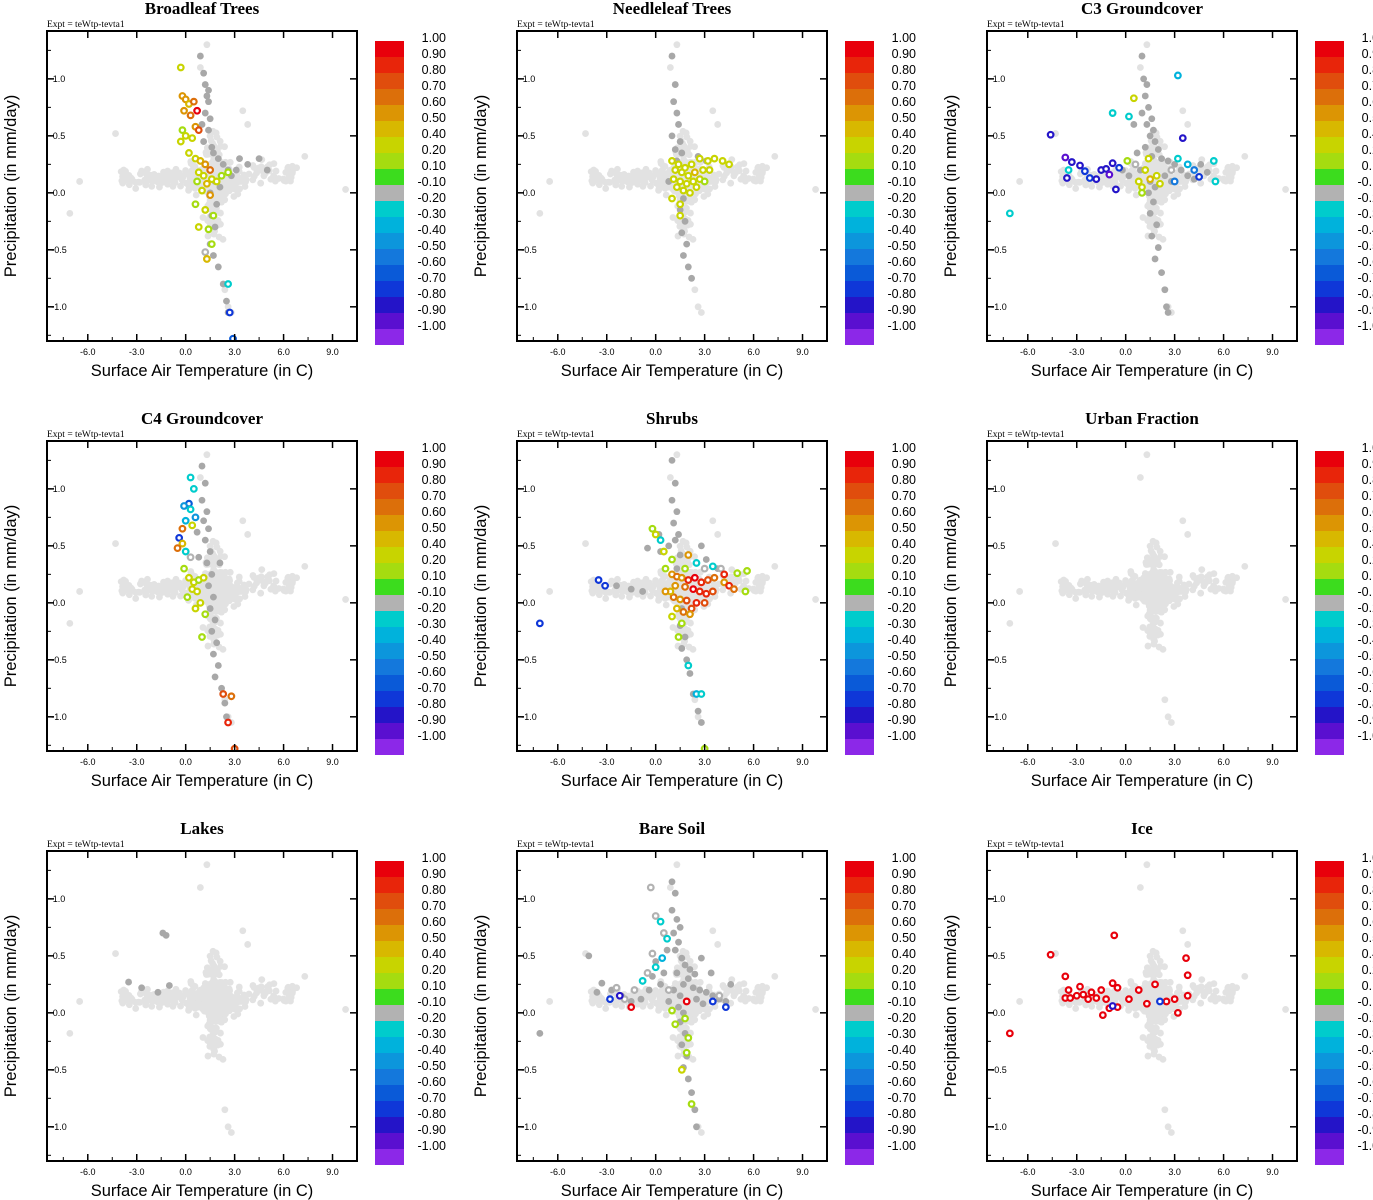 Image resolution: width=1373 pixels, height=1200 pixels. Describe the element at coordinates (1365, 214) in the screenshot. I see `colorbar-label: -0.30` at that location.